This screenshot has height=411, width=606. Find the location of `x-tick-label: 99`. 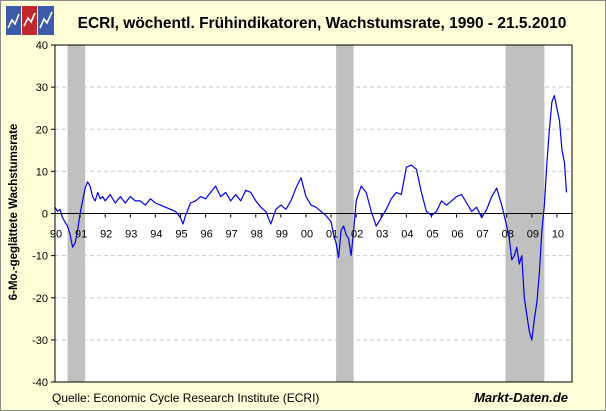

x-tick-label: 99 is located at coordinates (282, 235).